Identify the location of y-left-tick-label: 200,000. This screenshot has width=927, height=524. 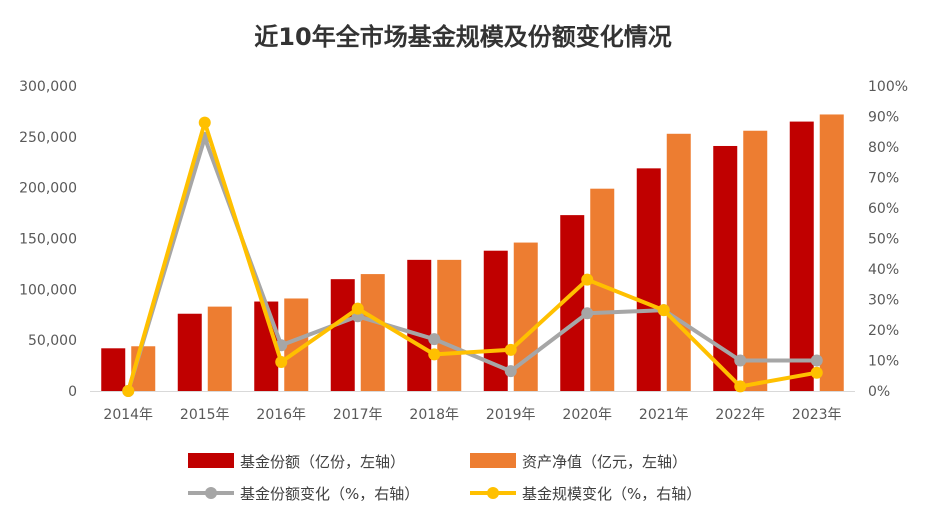
(48, 189).